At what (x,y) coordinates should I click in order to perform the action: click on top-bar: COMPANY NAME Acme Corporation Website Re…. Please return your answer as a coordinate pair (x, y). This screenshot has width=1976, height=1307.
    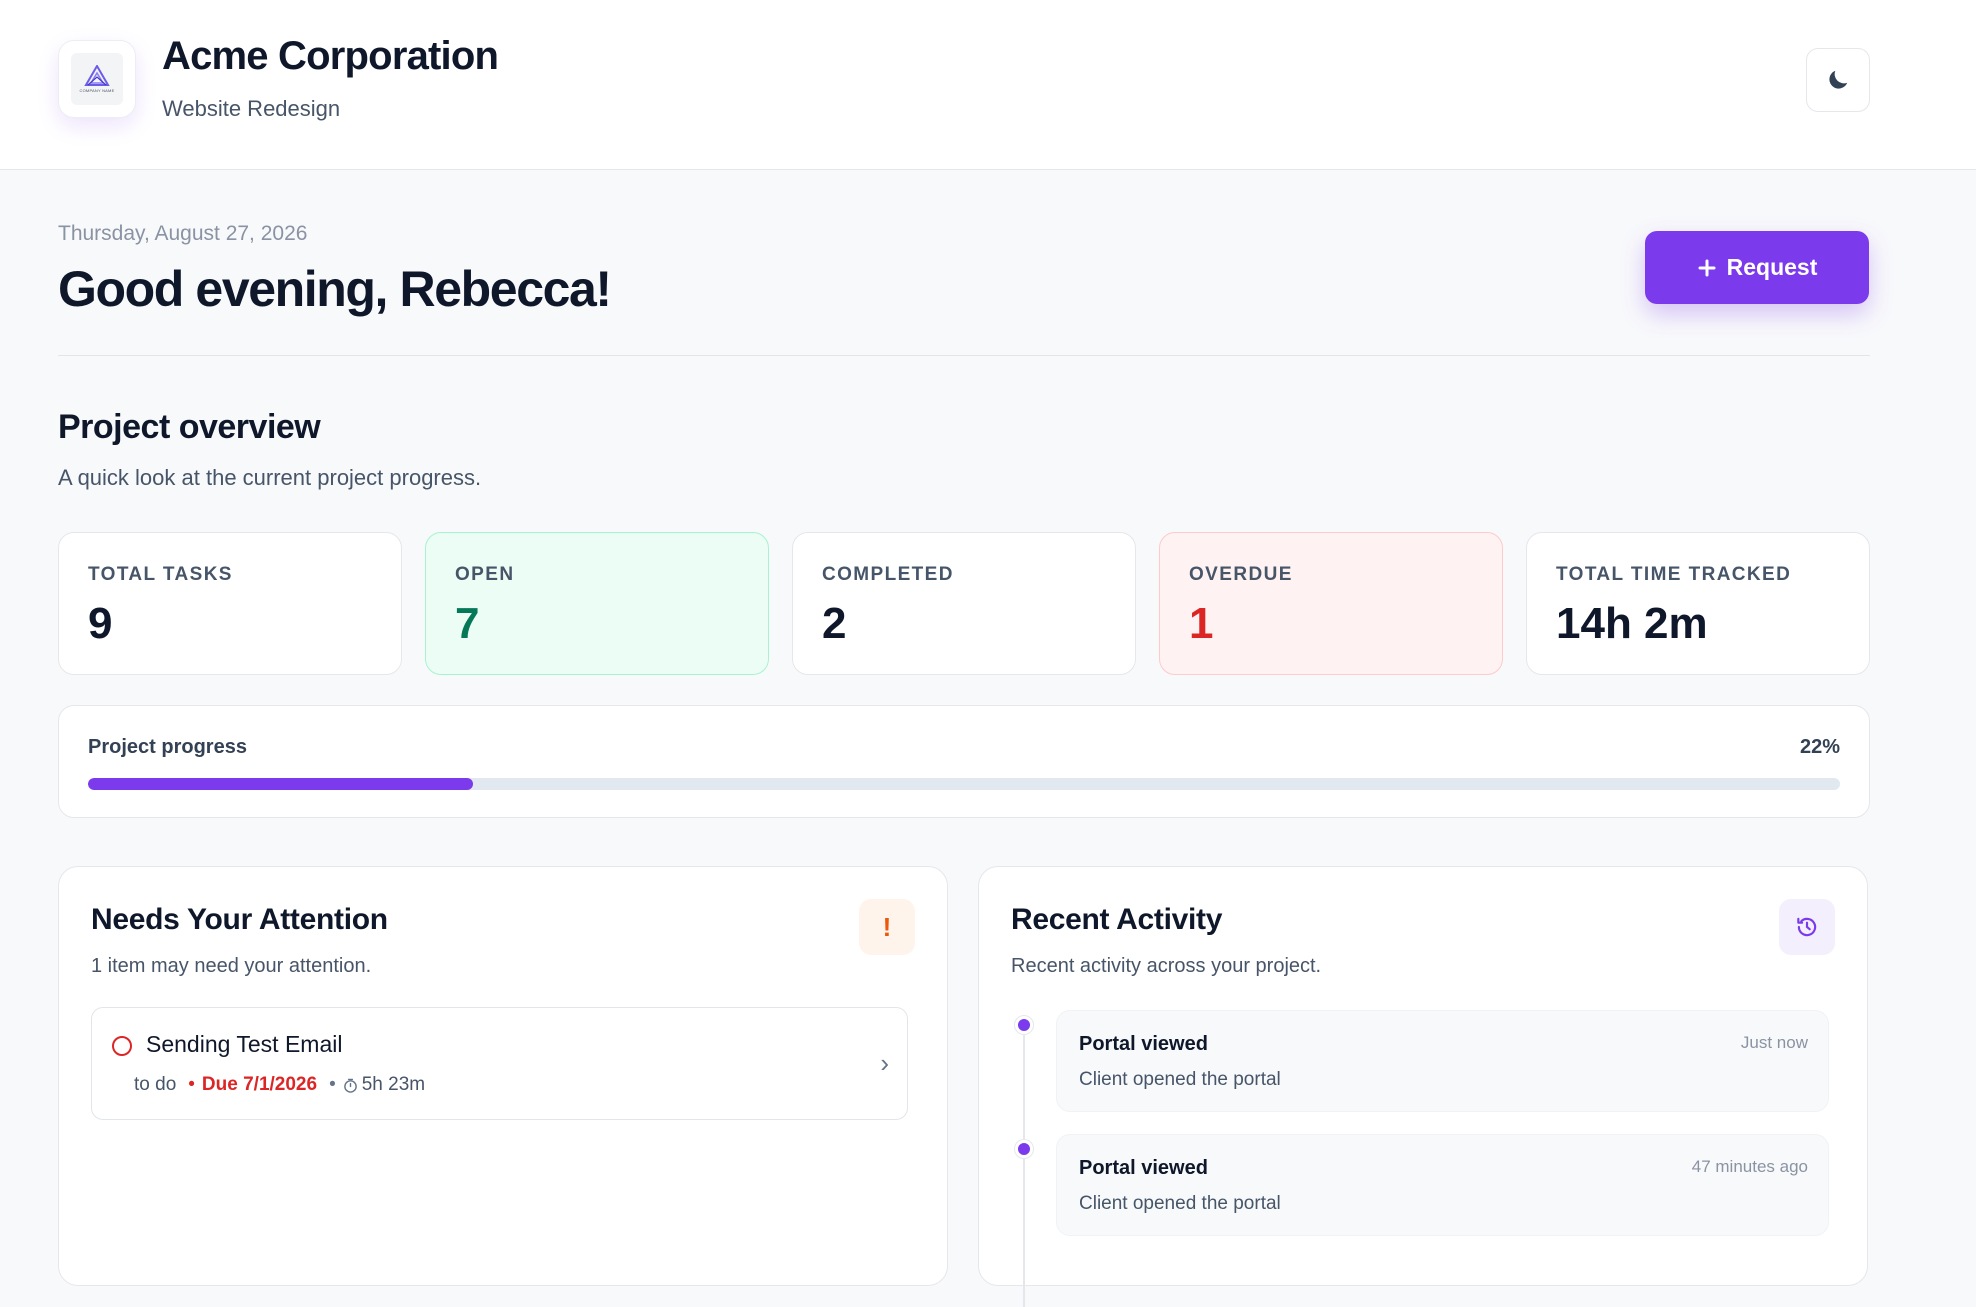
    Looking at the image, I should click on (988, 85).